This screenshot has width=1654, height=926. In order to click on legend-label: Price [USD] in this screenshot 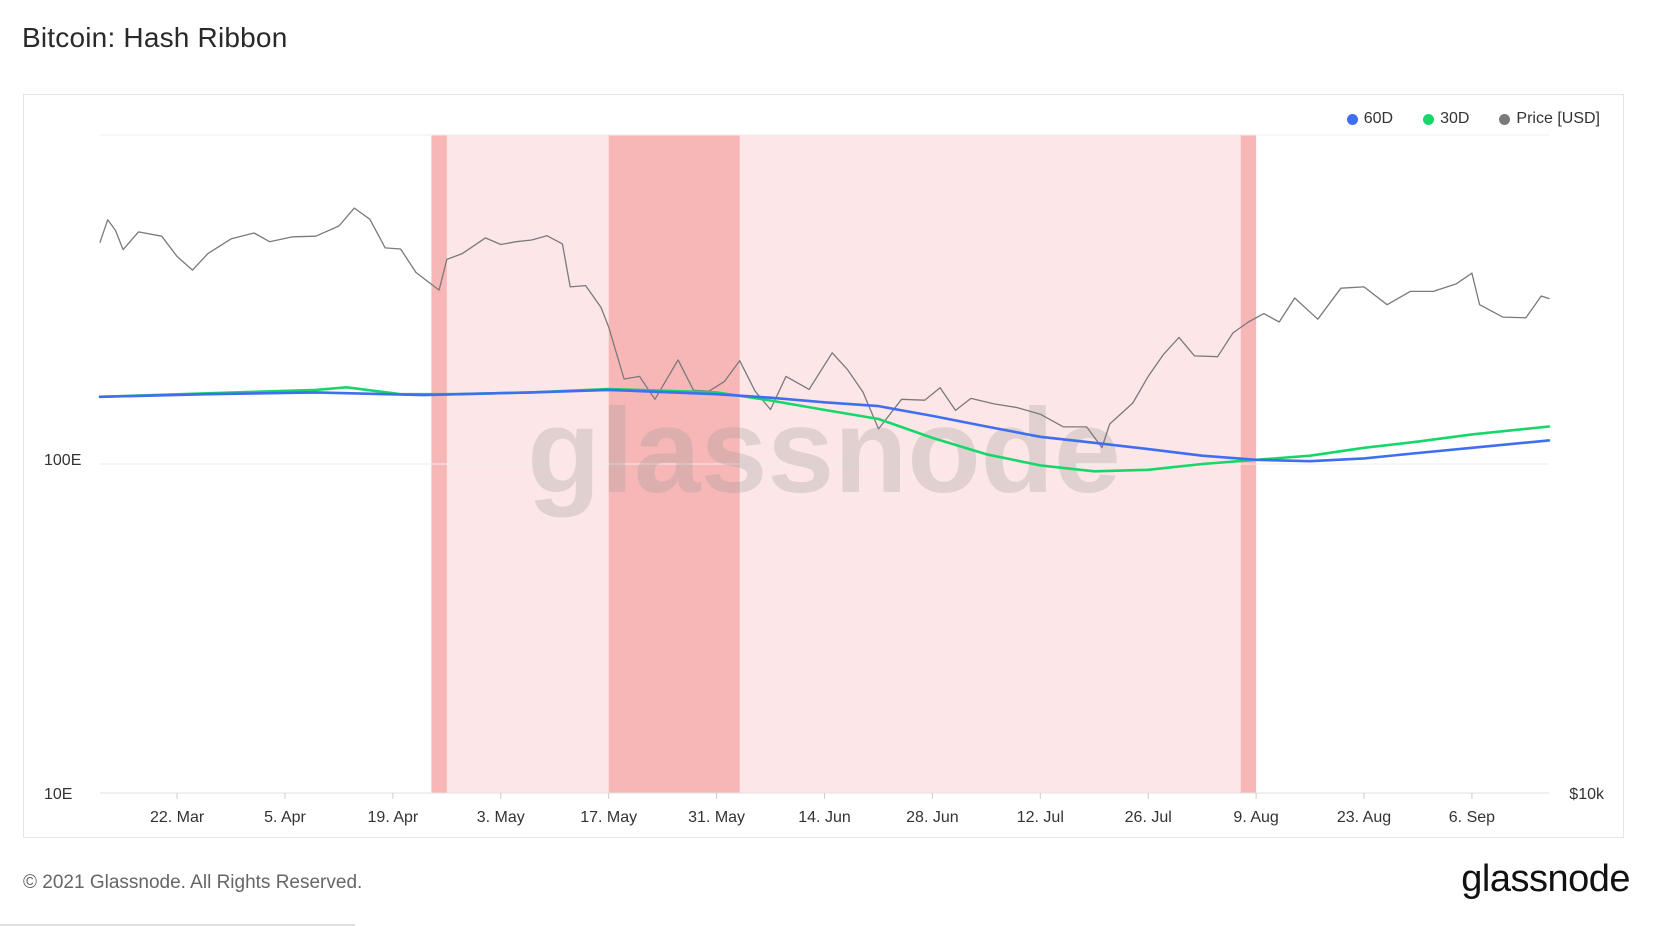, I will do `click(1558, 118)`.